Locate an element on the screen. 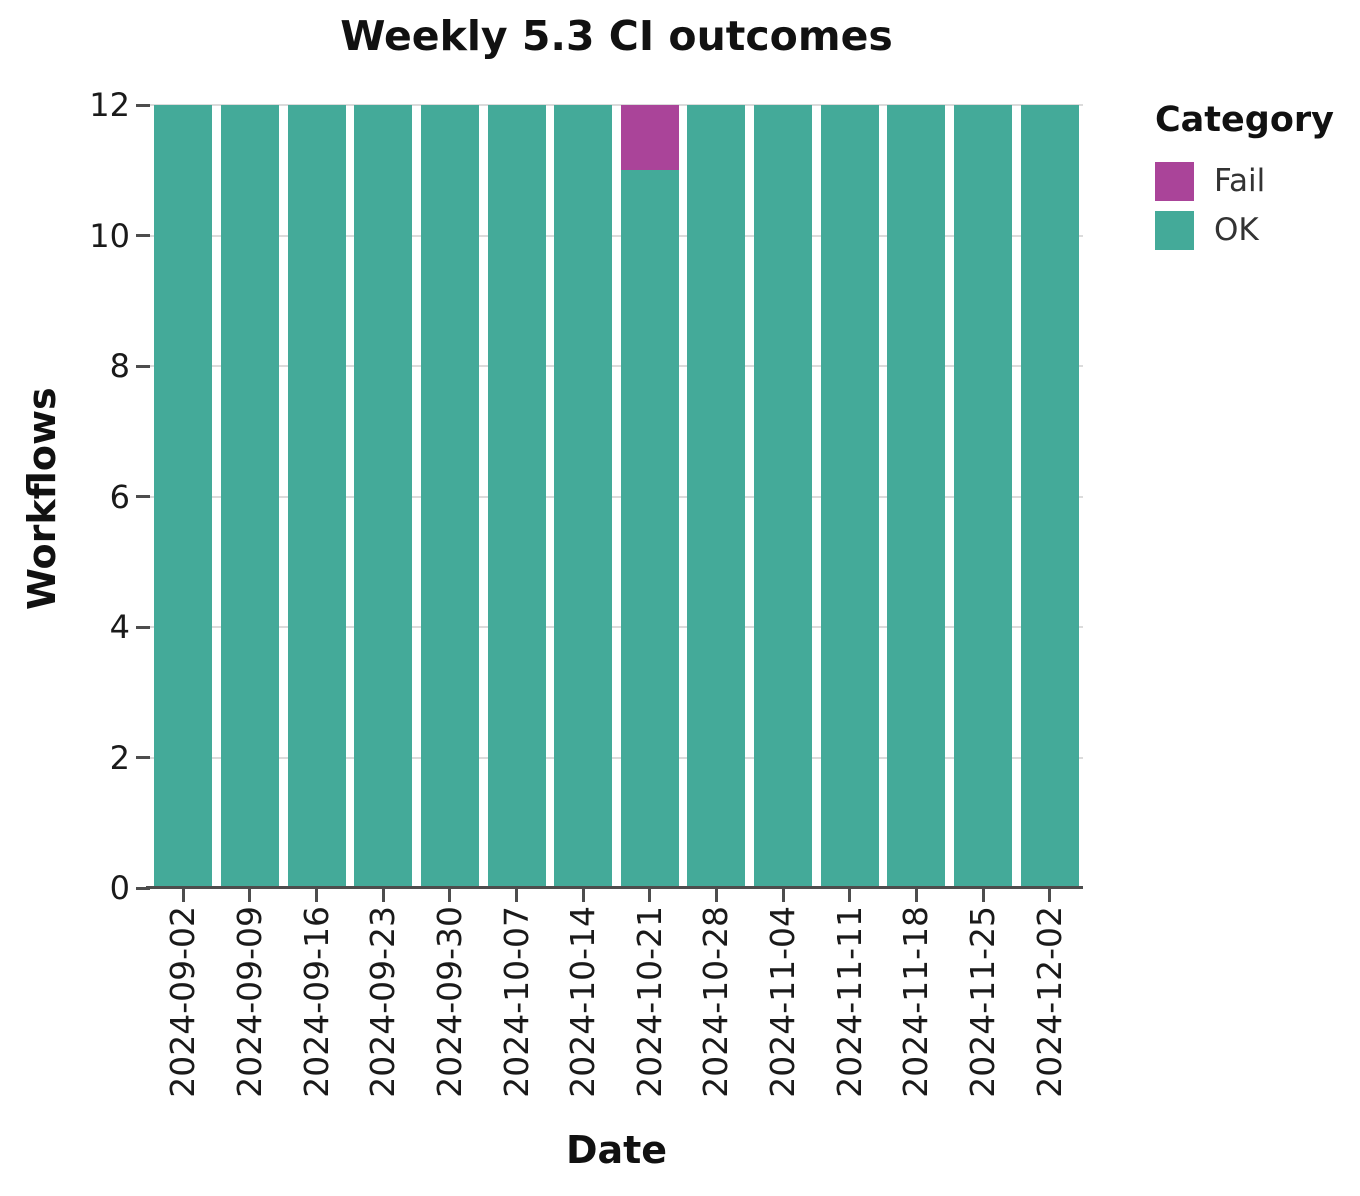 This screenshot has height=1196, width=1360. legend-item-fail: Fail is located at coordinates (1255, 181).